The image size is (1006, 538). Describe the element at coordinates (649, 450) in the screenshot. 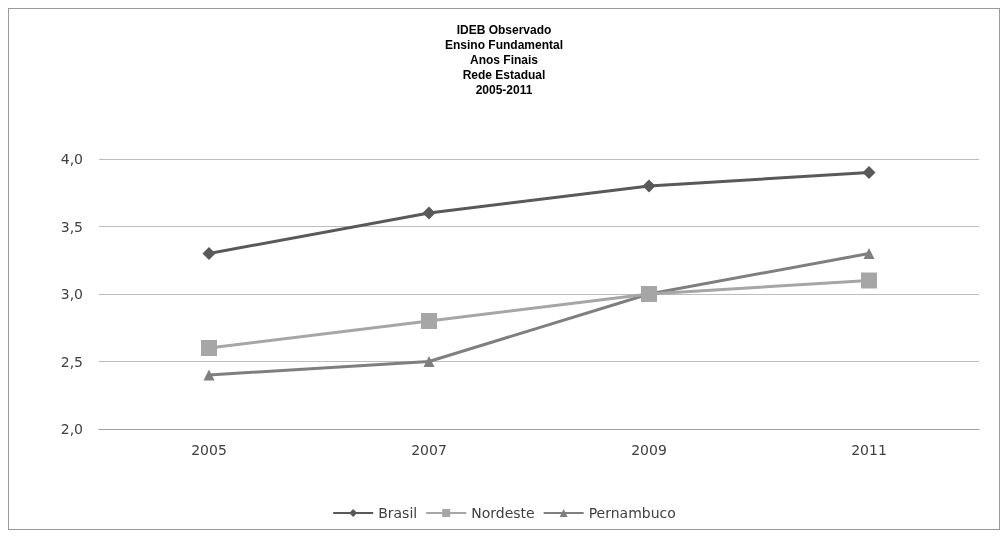

I see `x-tick-label: 2009` at that location.